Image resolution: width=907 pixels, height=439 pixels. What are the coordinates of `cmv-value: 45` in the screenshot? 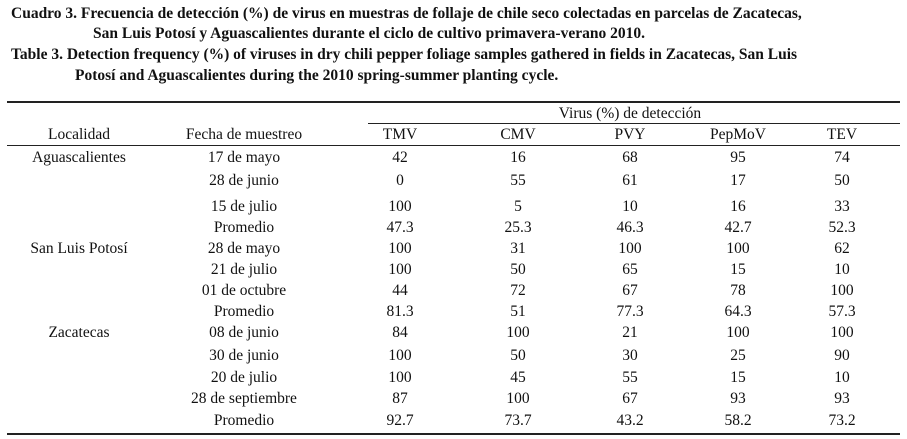 It's located at (518, 377).